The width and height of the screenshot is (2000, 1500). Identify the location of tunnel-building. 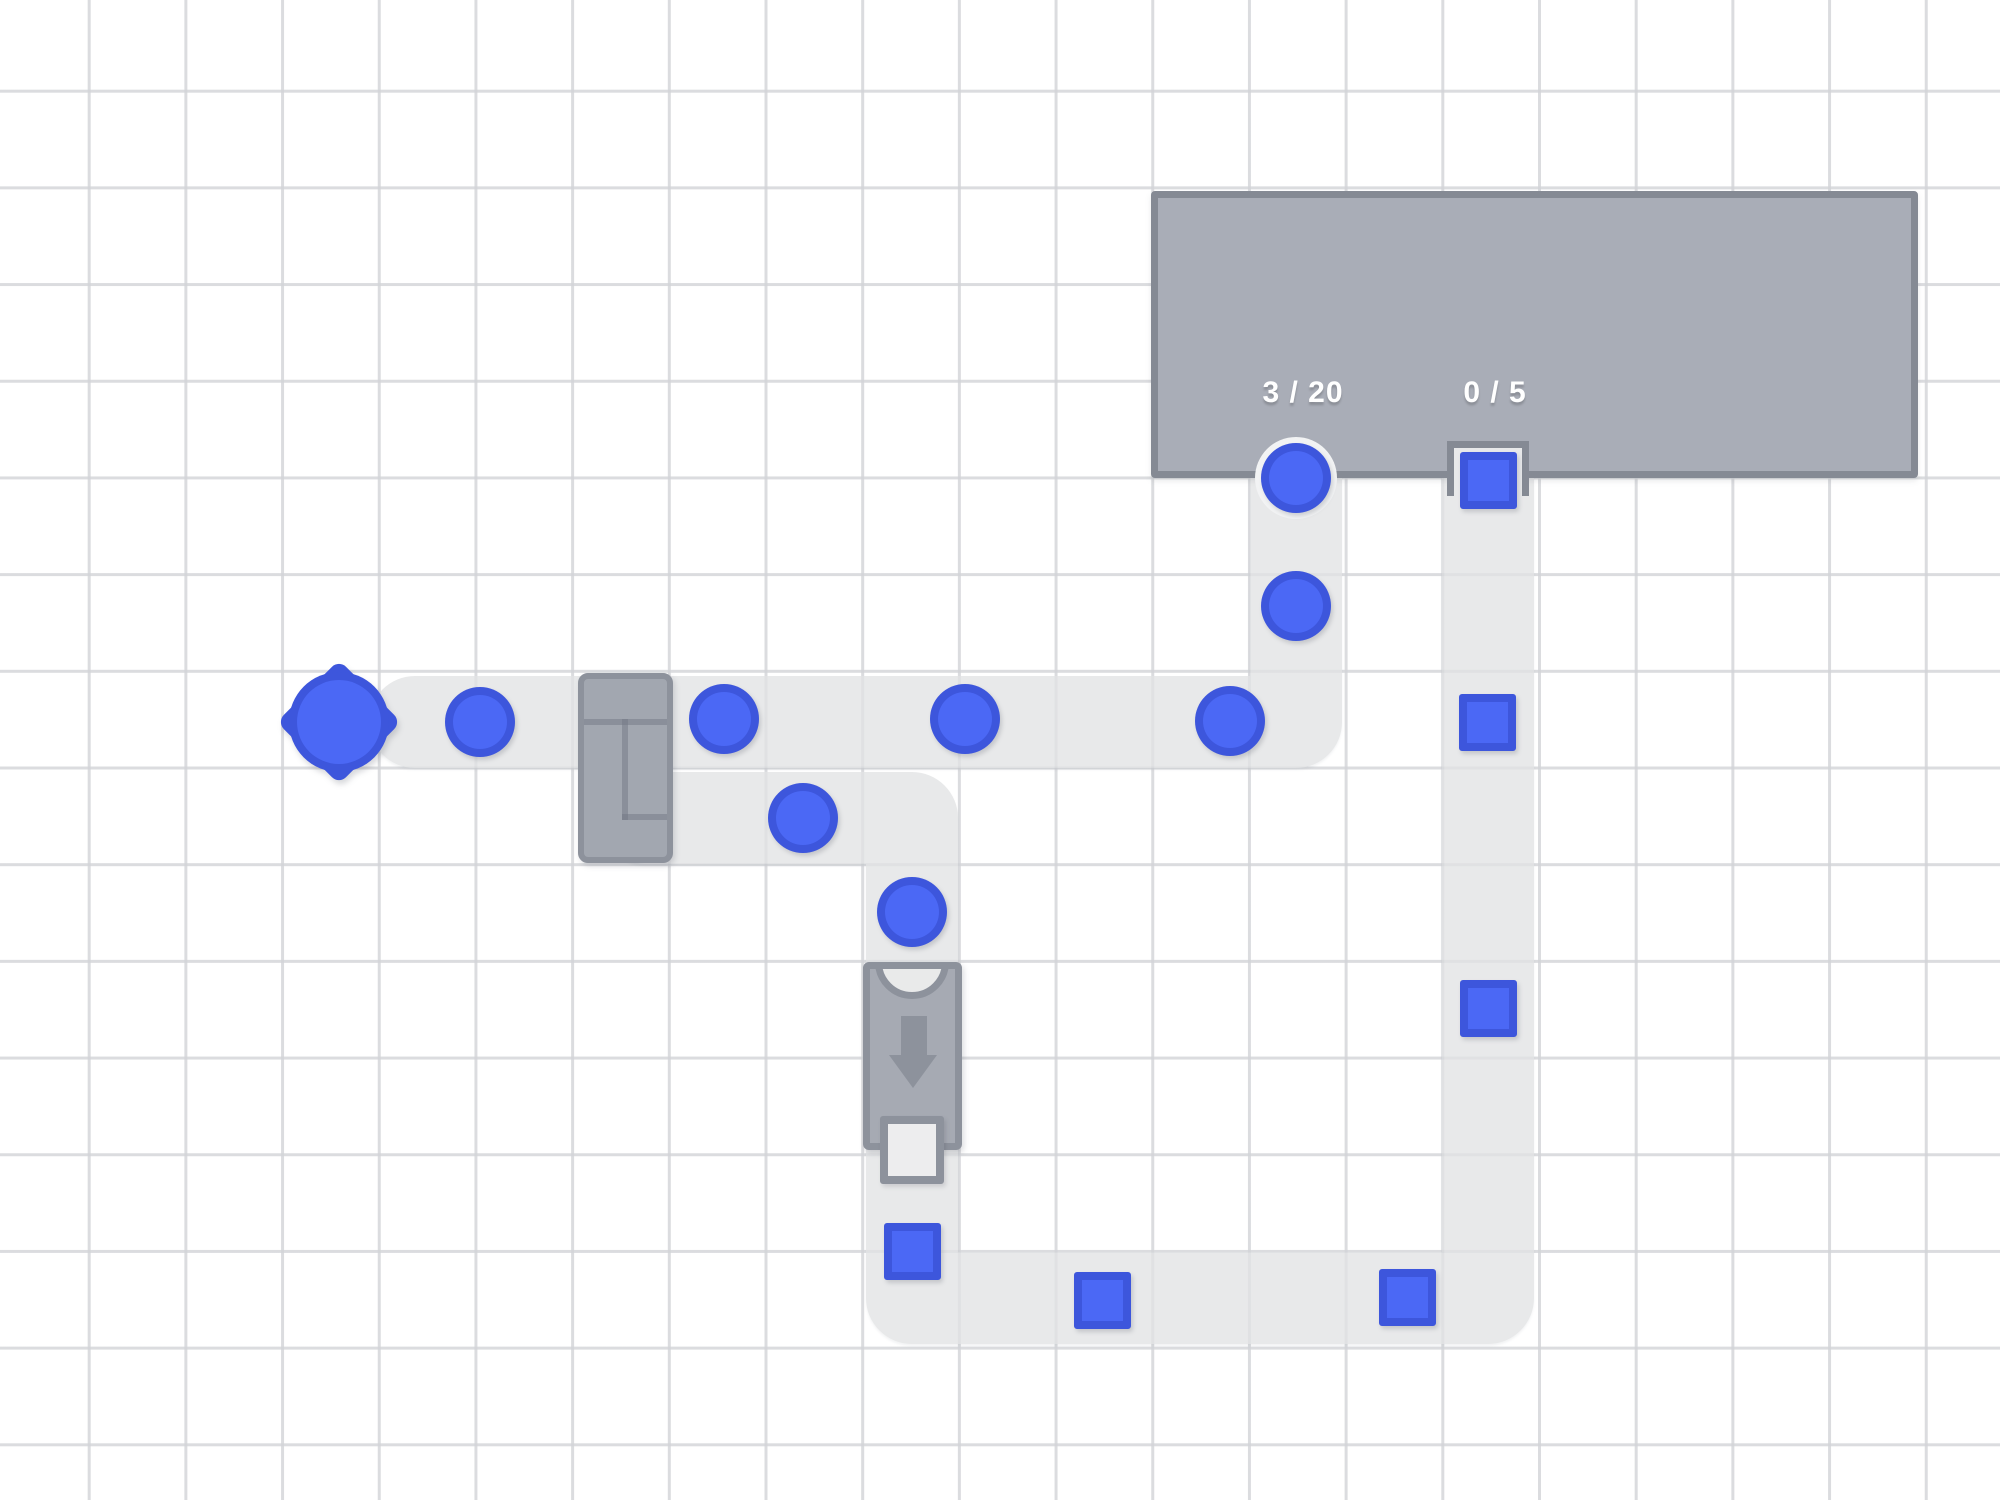
(912, 1056).